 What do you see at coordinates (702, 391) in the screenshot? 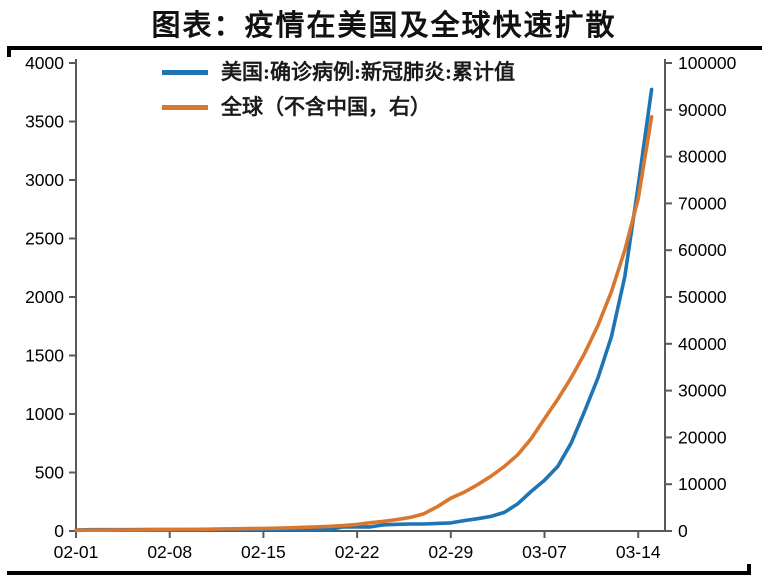
I see `right-axis-tick-label: 30000` at bounding box center [702, 391].